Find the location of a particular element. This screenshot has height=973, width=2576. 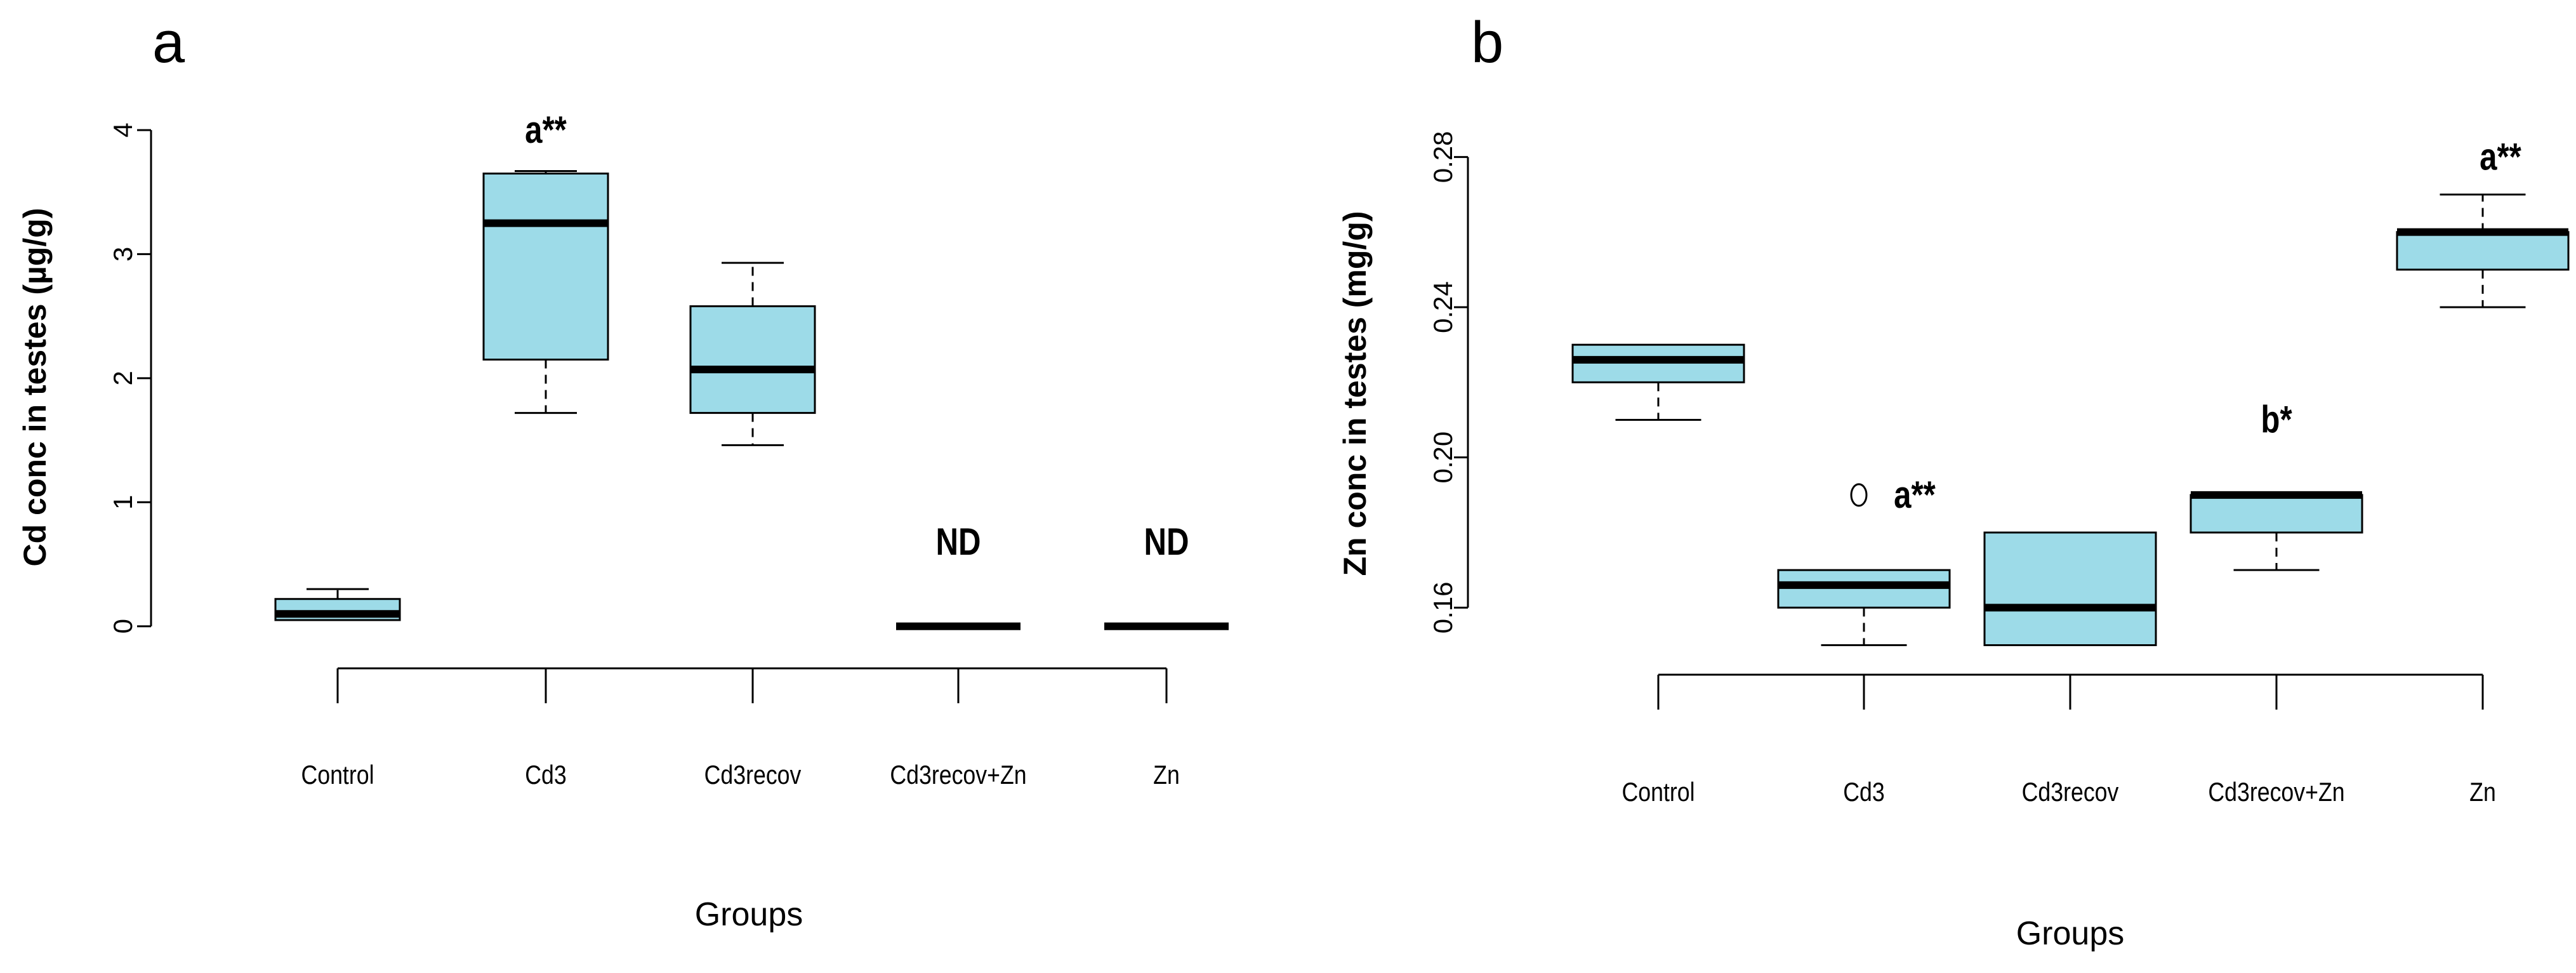

panel-b-y-tick-label: 0.28 is located at coordinates (1443, 157).